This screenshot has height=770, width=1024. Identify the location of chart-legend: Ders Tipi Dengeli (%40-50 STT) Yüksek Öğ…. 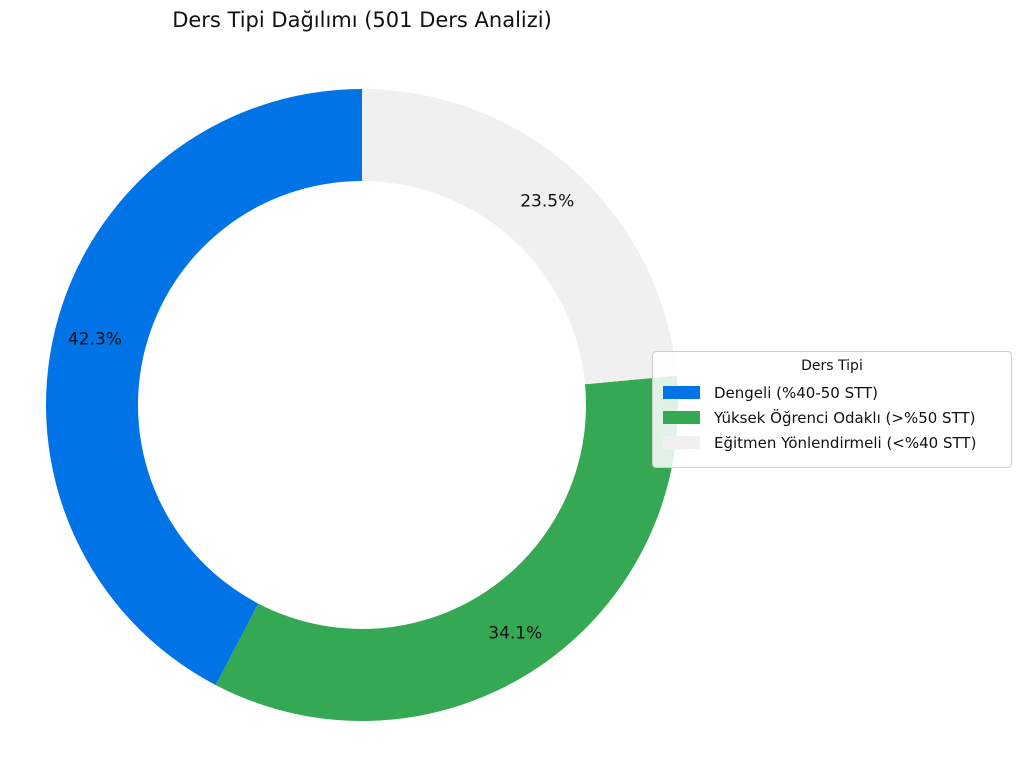
(832, 409).